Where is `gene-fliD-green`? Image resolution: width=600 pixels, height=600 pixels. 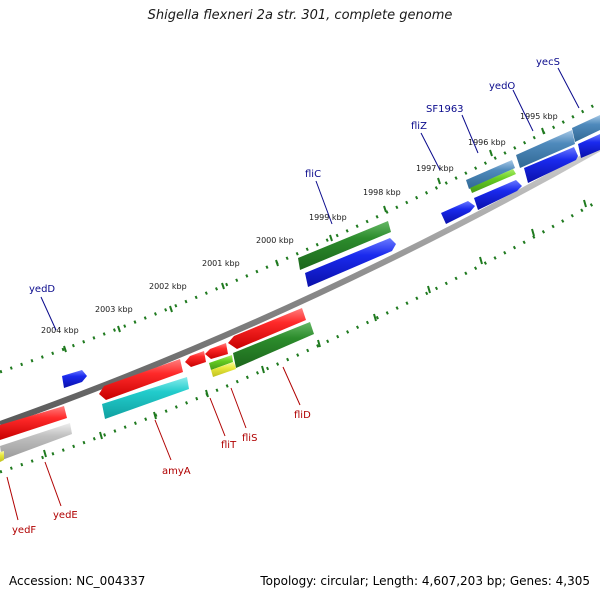
gene-fliD-green is located at coordinates (273, 345).